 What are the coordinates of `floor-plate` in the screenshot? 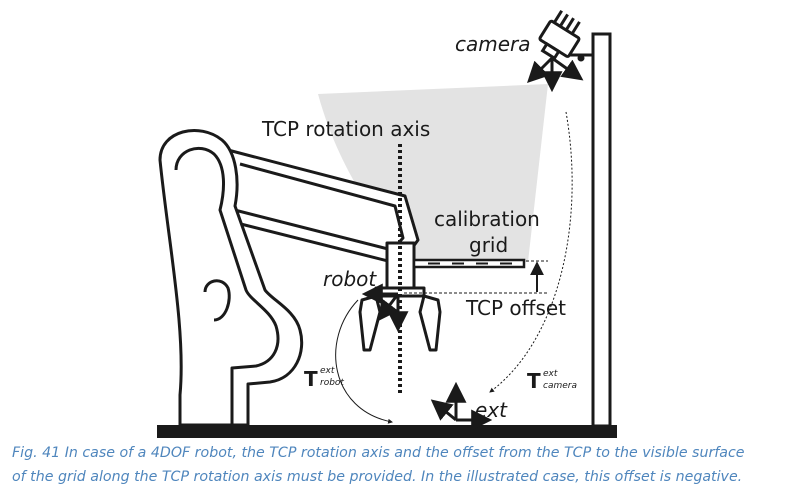 It's located at (387, 431).